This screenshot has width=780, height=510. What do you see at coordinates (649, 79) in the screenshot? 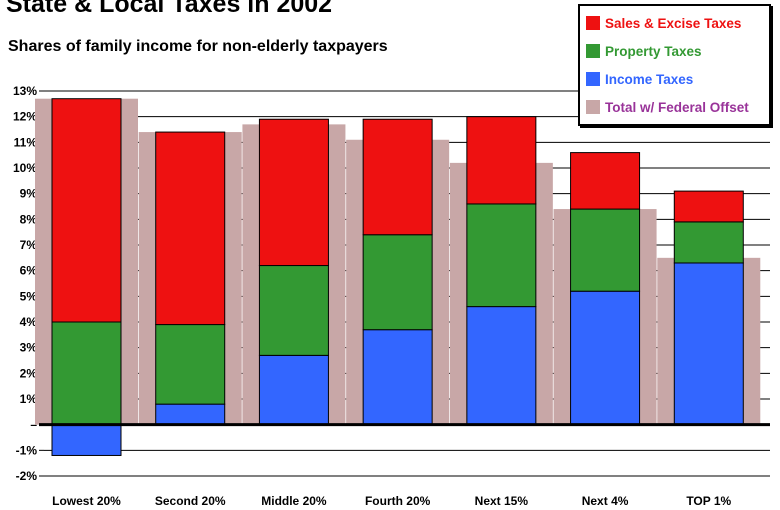
I see `legend-label-income: Income Taxes` at bounding box center [649, 79].